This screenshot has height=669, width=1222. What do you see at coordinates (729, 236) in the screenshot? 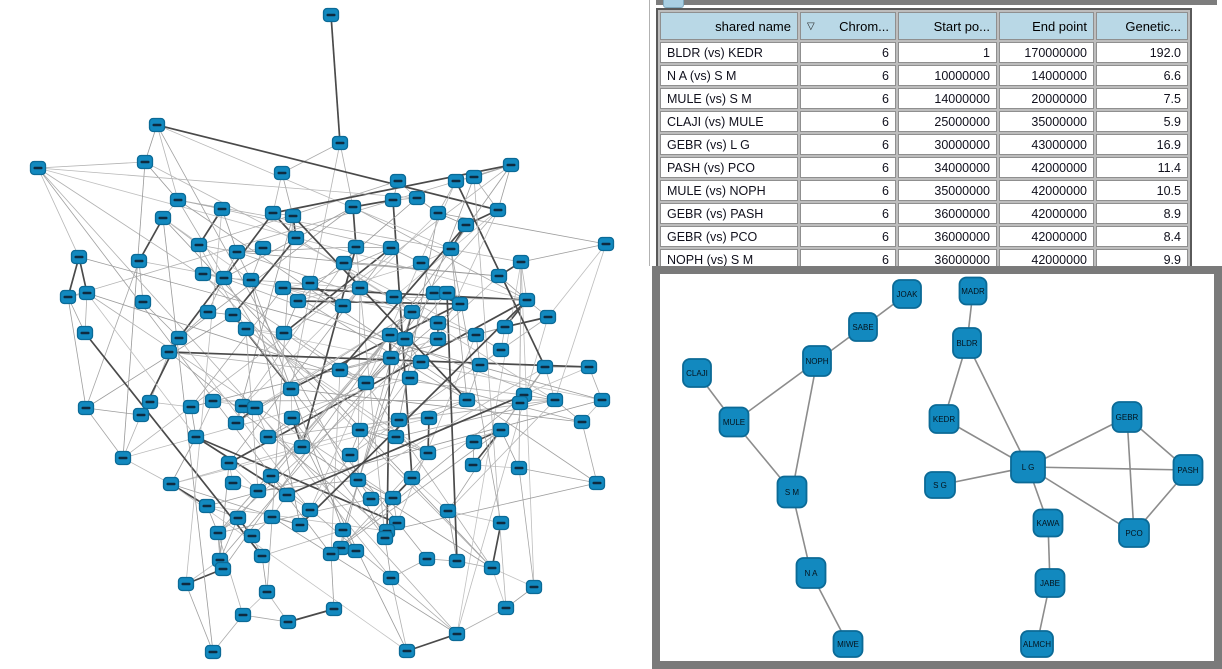
I see `cell-shared-name: GEBR (vs) PCO` at bounding box center [729, 236].